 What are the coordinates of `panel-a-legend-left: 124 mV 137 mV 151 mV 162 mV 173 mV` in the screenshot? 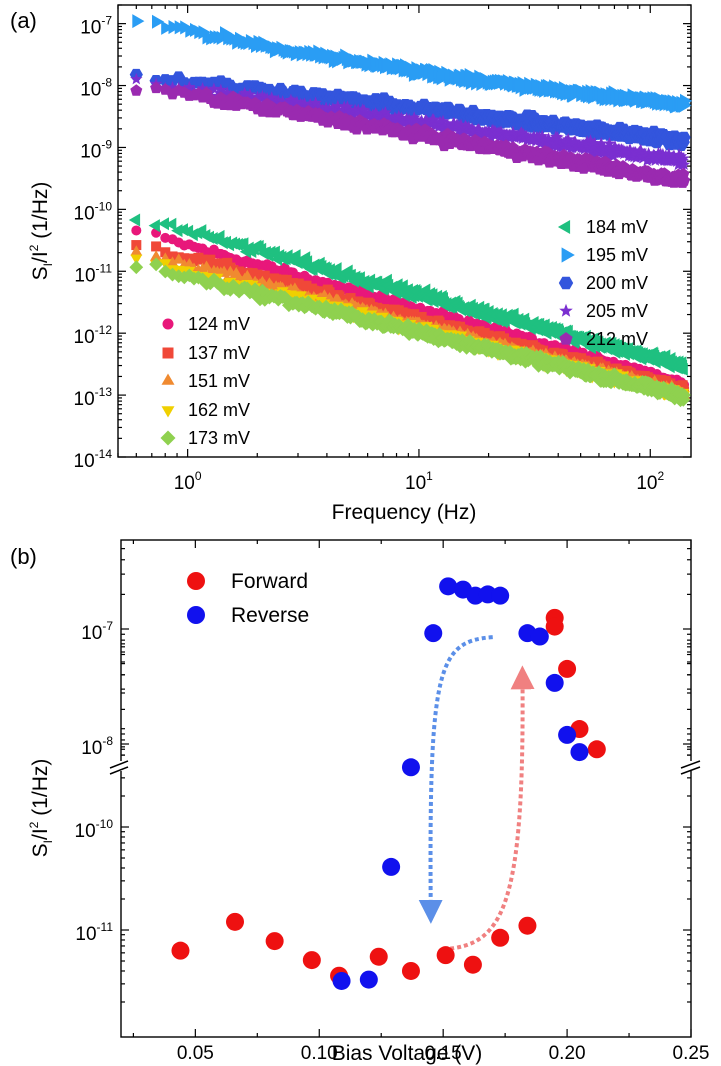 It's located at (205, 381).